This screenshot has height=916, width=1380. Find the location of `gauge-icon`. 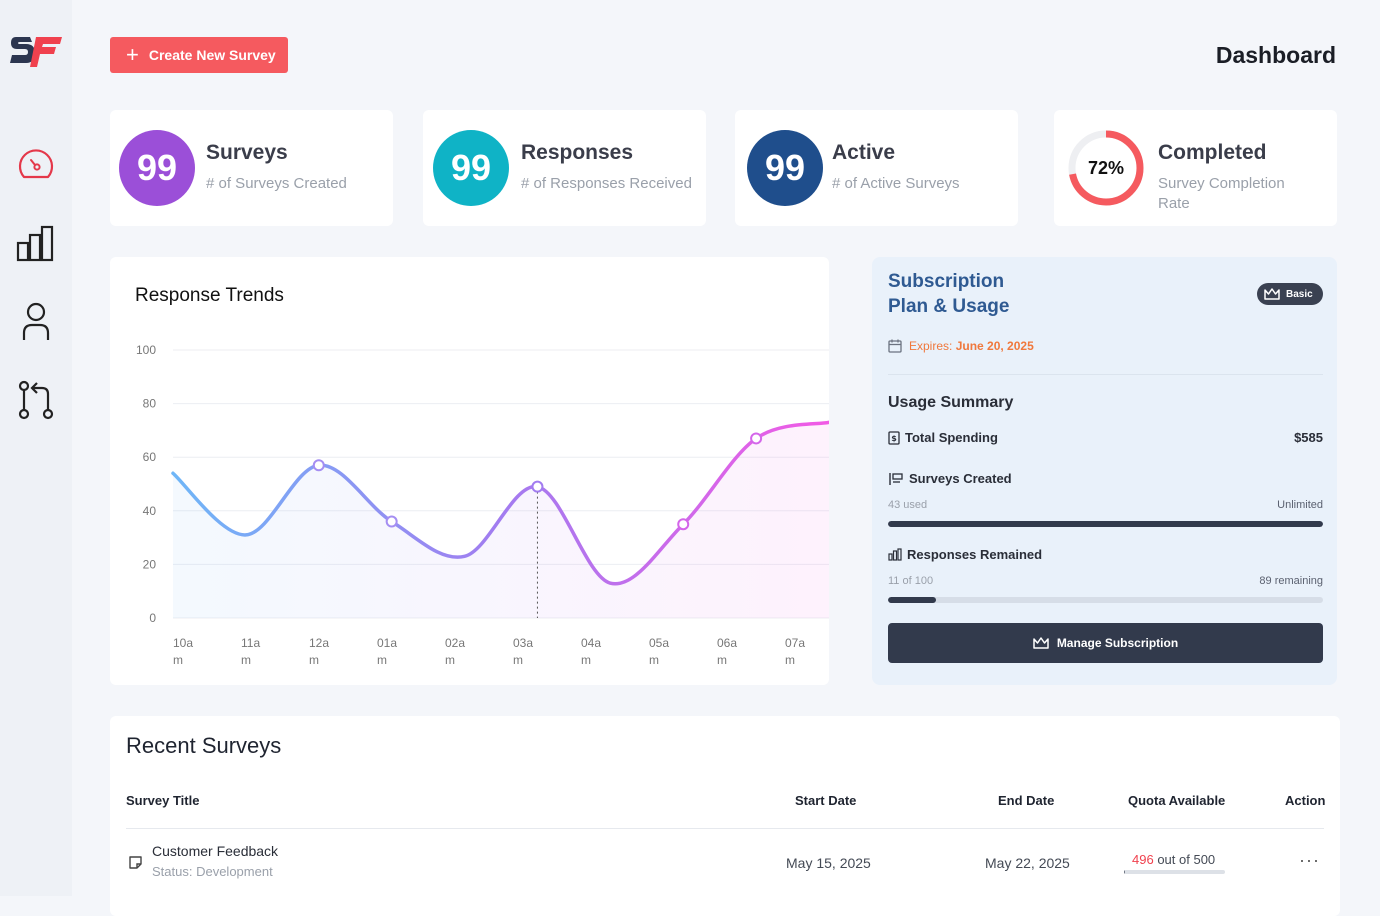

gauge-icon is located at coordinates (36, 164).